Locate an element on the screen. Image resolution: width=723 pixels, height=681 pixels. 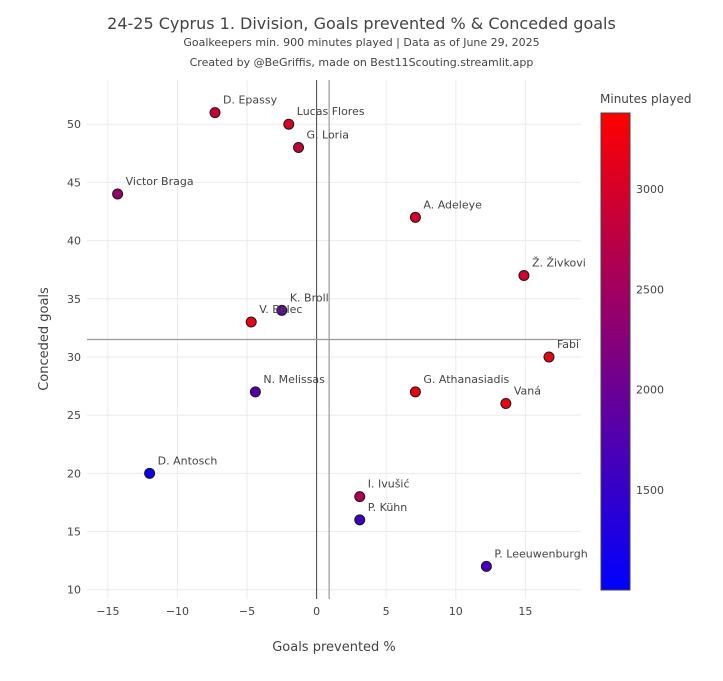
point-label: K. Broll is located at coordinates (309, 297).